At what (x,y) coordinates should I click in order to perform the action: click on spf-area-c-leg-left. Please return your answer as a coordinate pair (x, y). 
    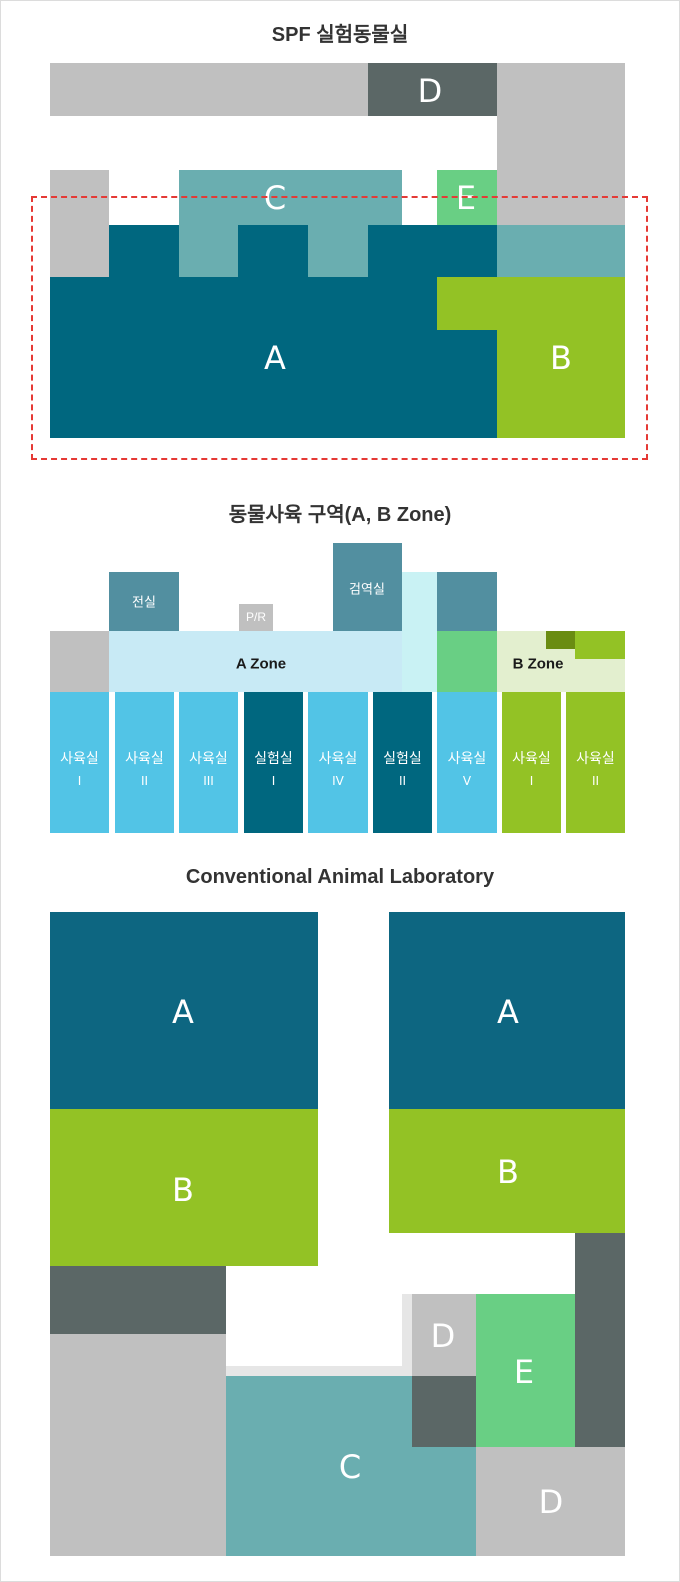
    Looking at the image, I should click on (208, 251).